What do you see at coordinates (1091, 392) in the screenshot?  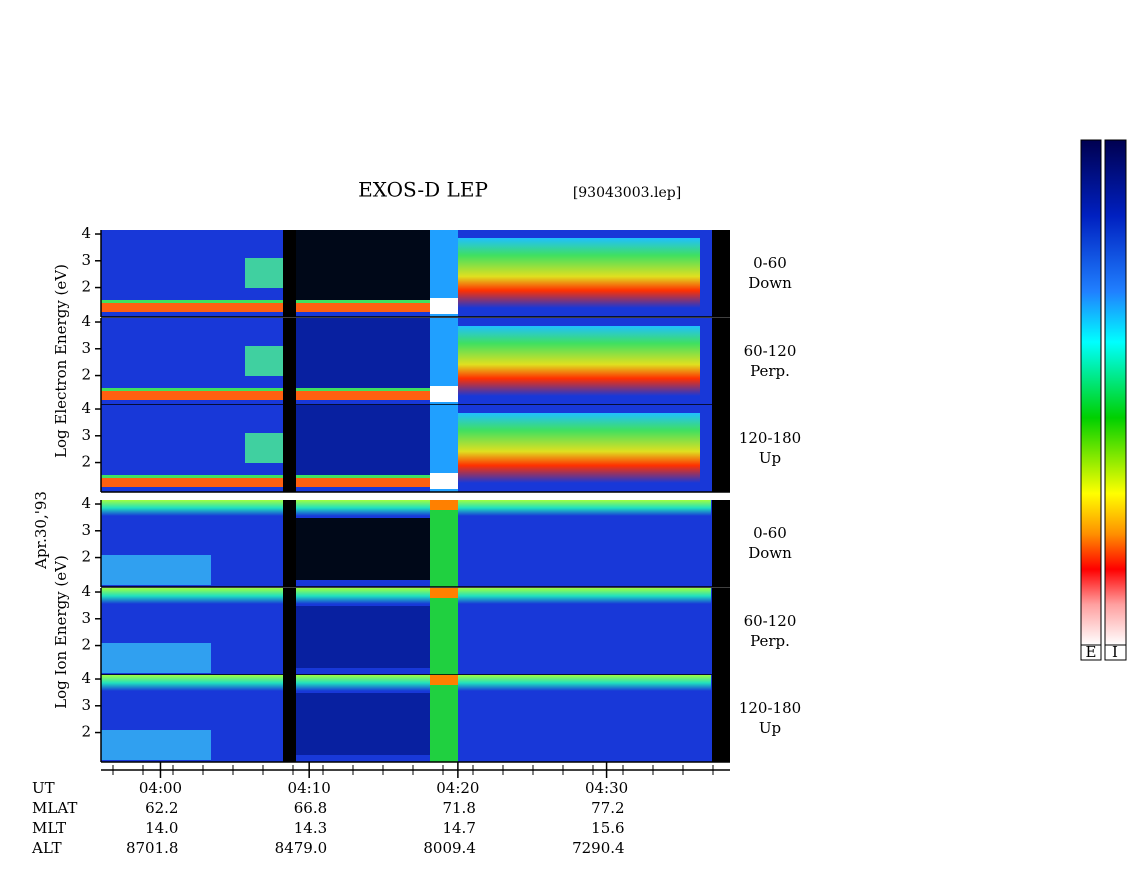 I see `colorbar-e` at bounding box center [1091, 392].